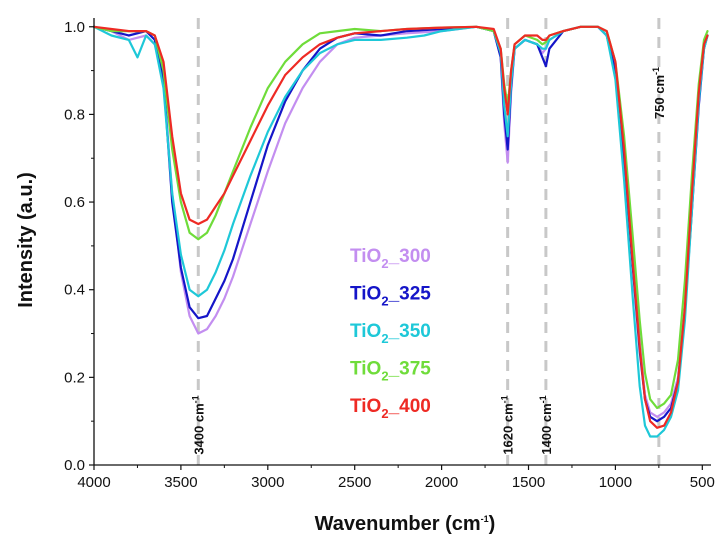 The height and width of the screenshot is (546, 716). What do you see at coordinates (528, 482) in the screenshot?
I see `x-tick-label: 1500` at bounding box center [528, 482].